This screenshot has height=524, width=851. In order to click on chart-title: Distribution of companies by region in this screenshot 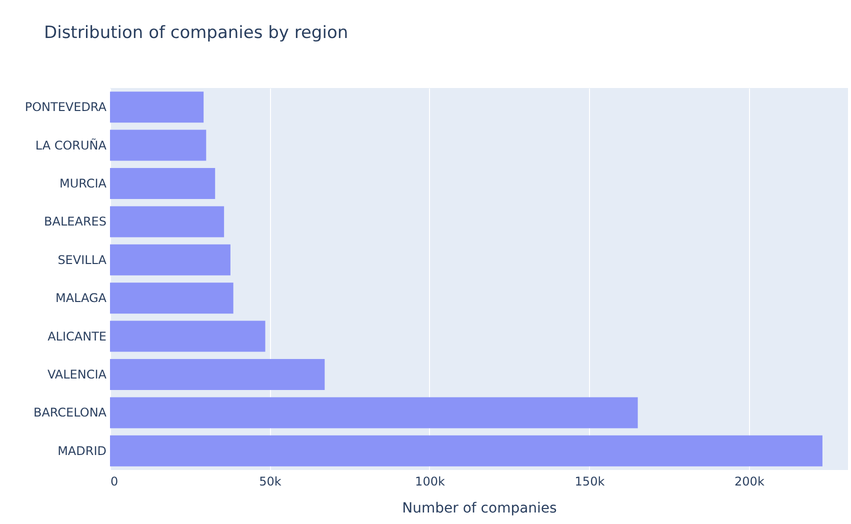, I will do `click(196, 33)`.